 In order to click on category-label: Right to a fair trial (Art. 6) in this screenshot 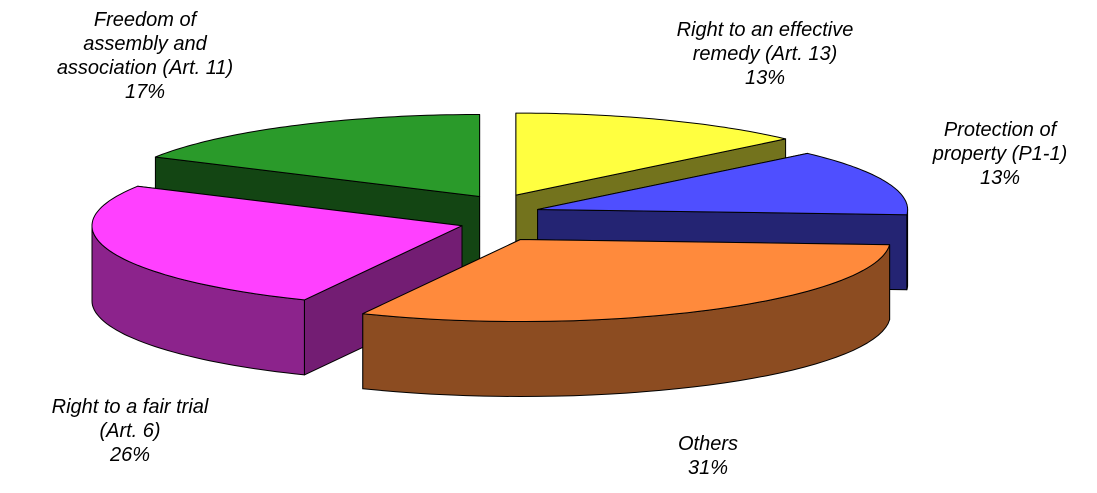, I will do `click(130, 419)`.